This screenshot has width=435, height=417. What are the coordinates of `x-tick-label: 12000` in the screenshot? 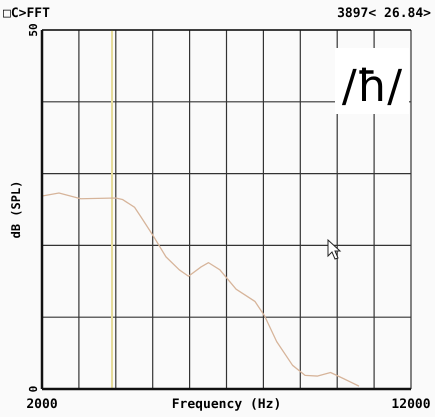 It's located at (411, 404).